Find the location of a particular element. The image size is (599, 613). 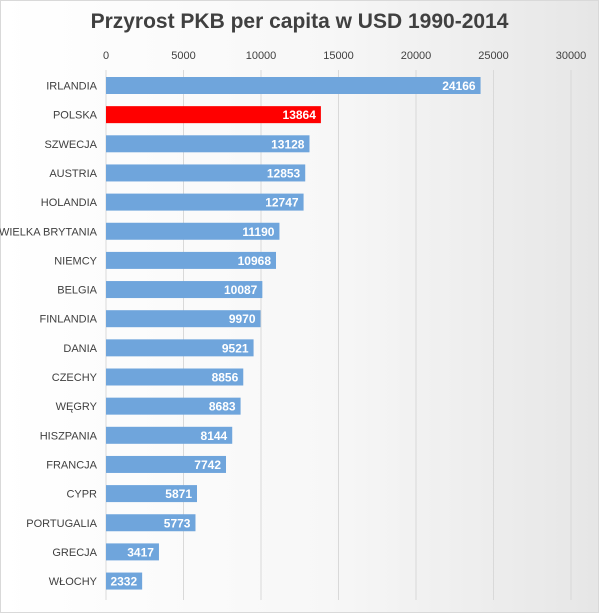

data-label: 9970 is located at coordinates (242, 319).